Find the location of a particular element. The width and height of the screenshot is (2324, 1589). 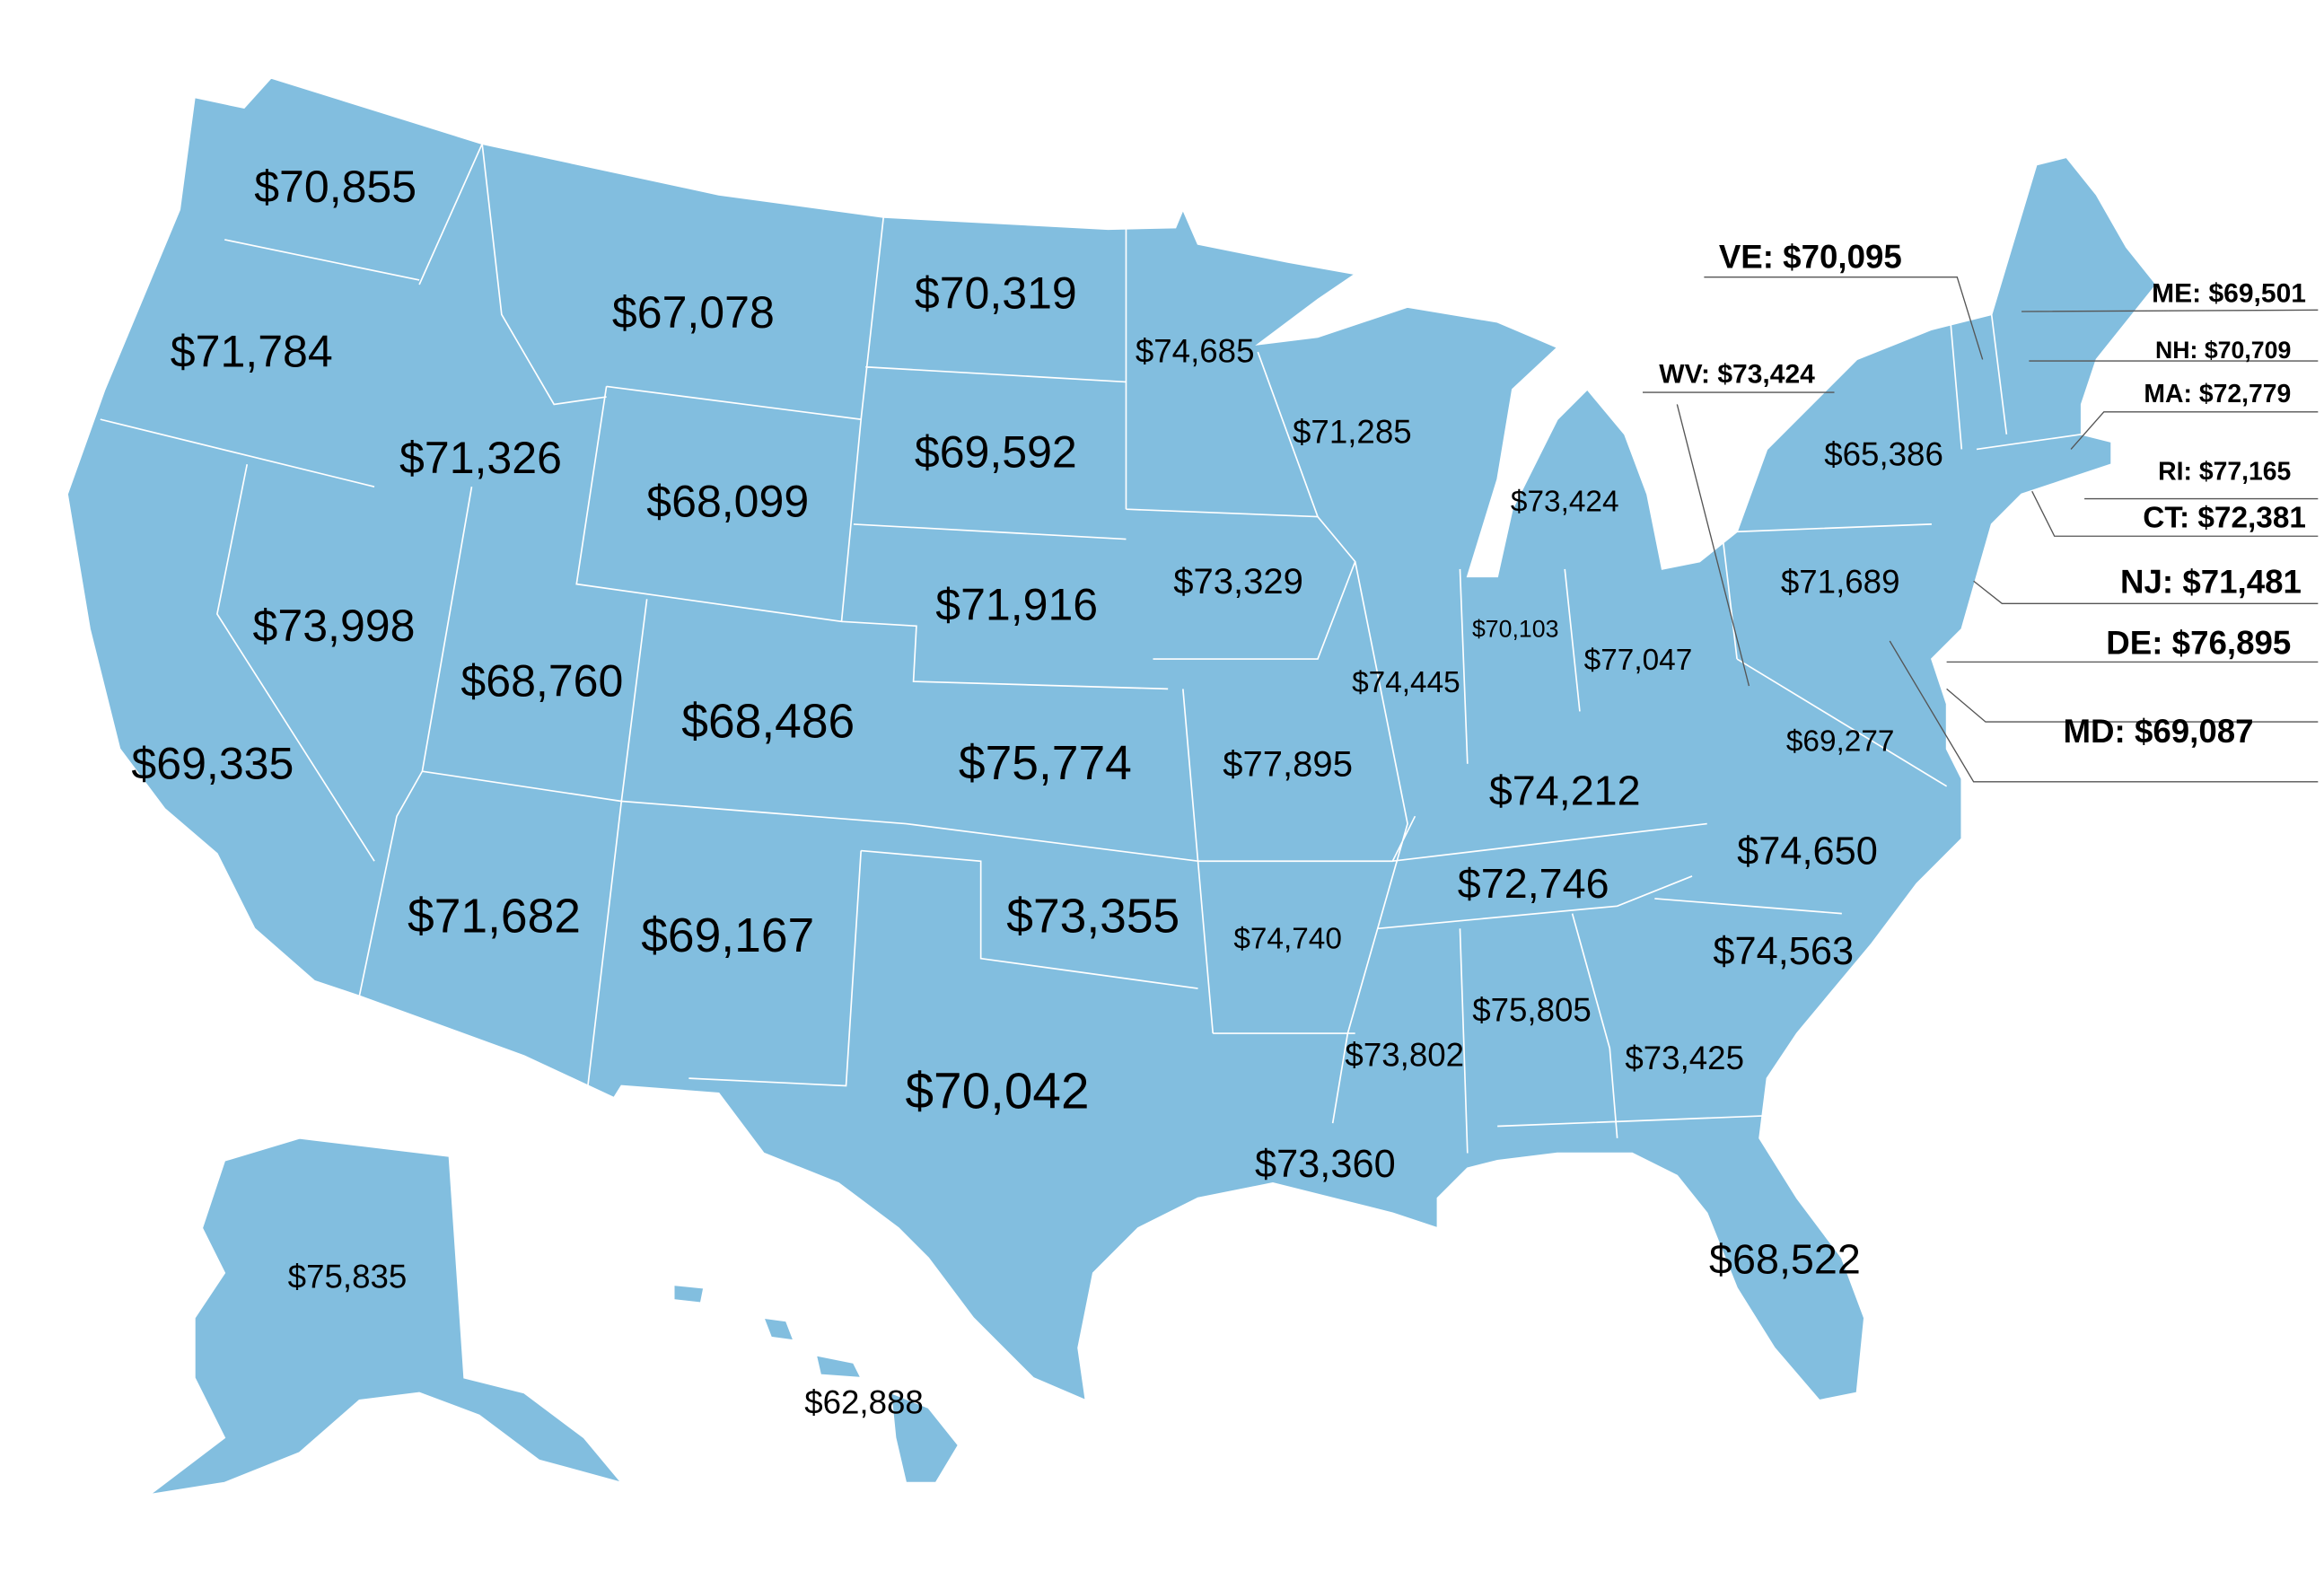

state-label: $65,386 is located at coordinates (1883, 455).